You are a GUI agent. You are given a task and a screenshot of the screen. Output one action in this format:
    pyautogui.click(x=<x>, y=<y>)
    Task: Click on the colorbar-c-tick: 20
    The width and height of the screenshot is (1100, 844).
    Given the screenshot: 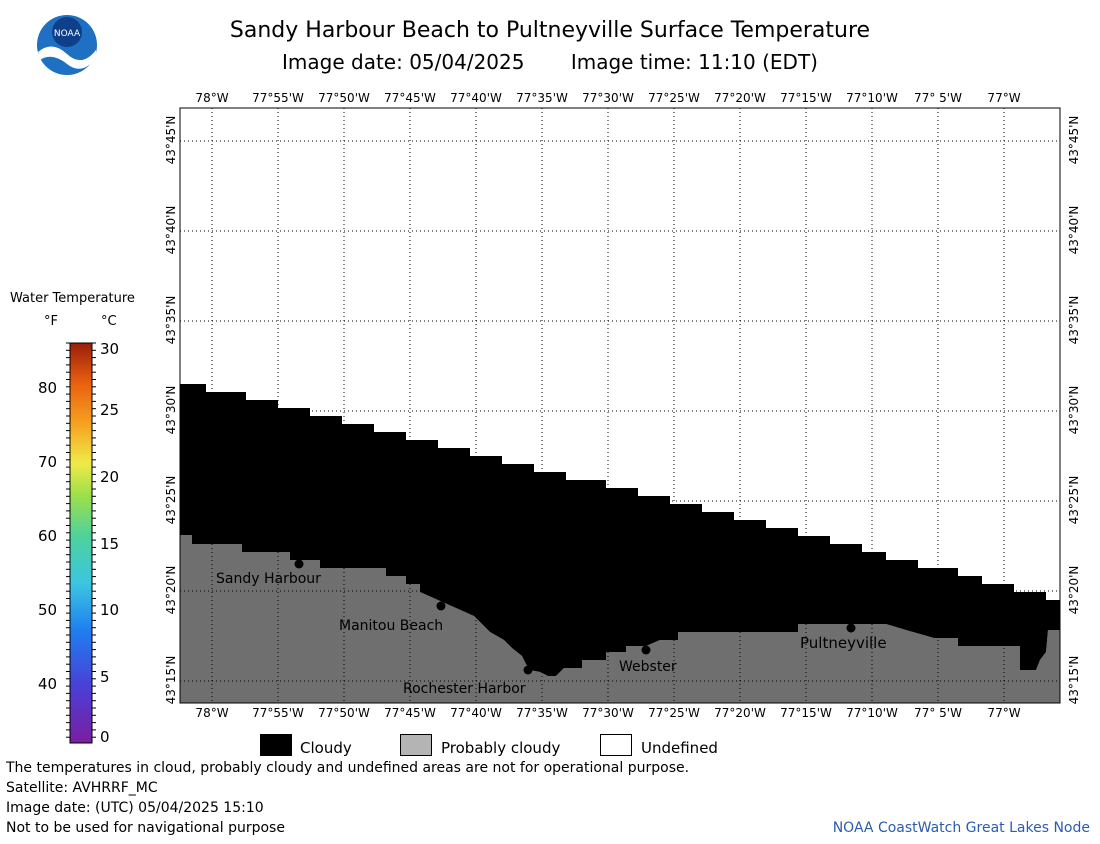 What is the action you would take?
    pyautogui.click(x=110, y=477)
    